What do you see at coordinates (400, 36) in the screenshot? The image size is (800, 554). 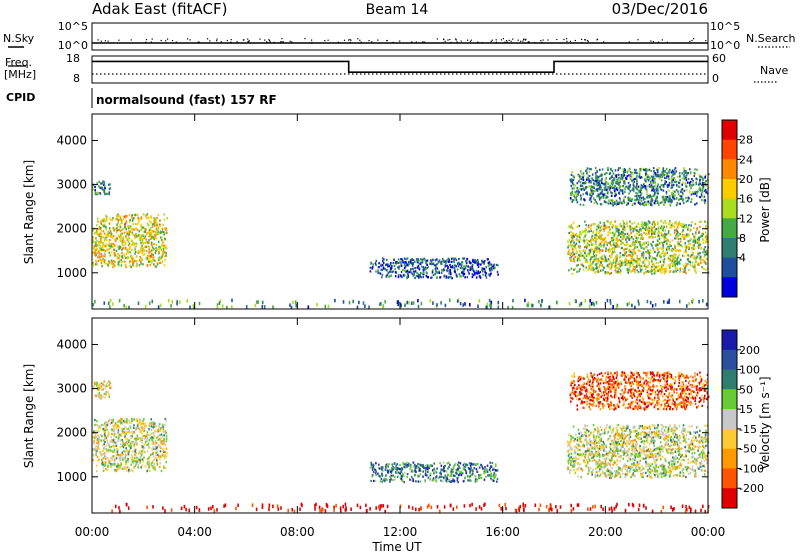 I see `nsky-frame` at bounding box center [400, 36].